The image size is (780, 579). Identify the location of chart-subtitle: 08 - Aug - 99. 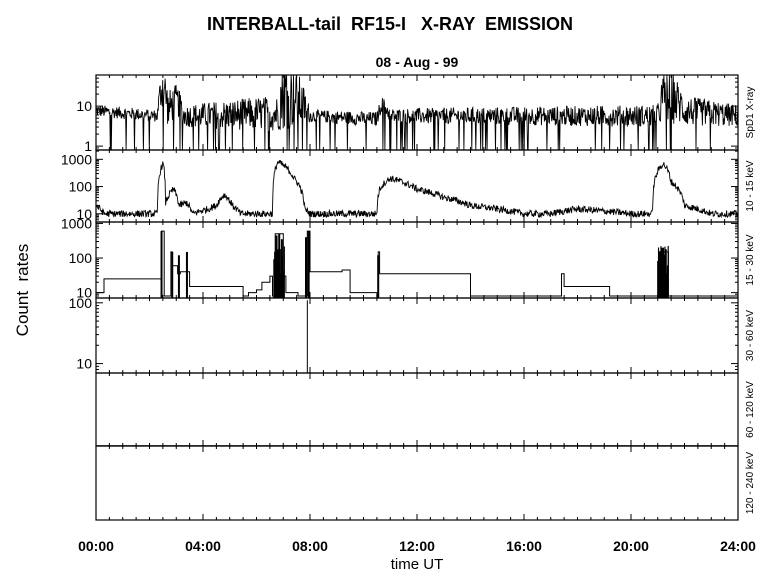
(417, 62).